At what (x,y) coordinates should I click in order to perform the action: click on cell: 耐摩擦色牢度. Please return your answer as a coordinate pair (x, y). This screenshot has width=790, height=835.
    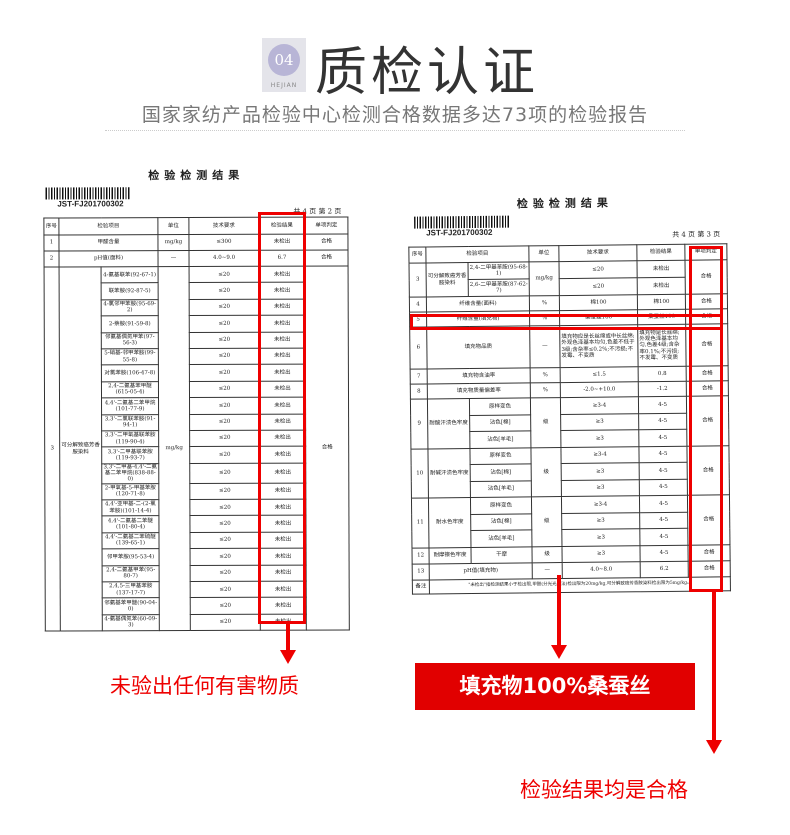
    Looking at the image, I should click on (450, 555).